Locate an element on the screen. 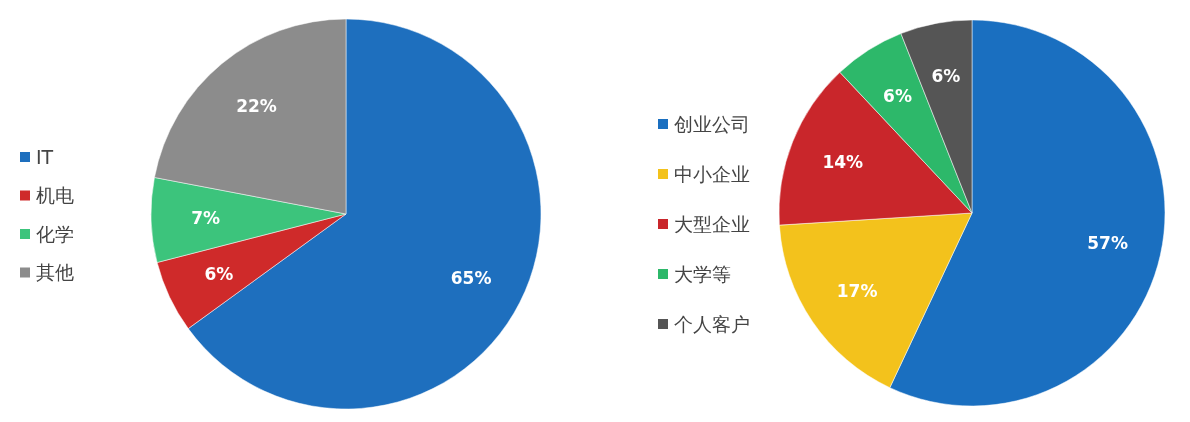 The image size is (1190, 422). legend-label: 大型企业 is located at coordinates (712, 223).